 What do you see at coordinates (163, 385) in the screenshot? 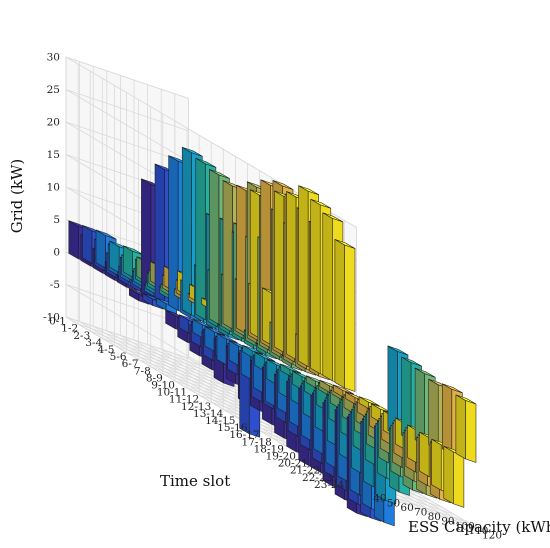
I see `time-slot-tick: 9-10` at bounding box center [163, 385].